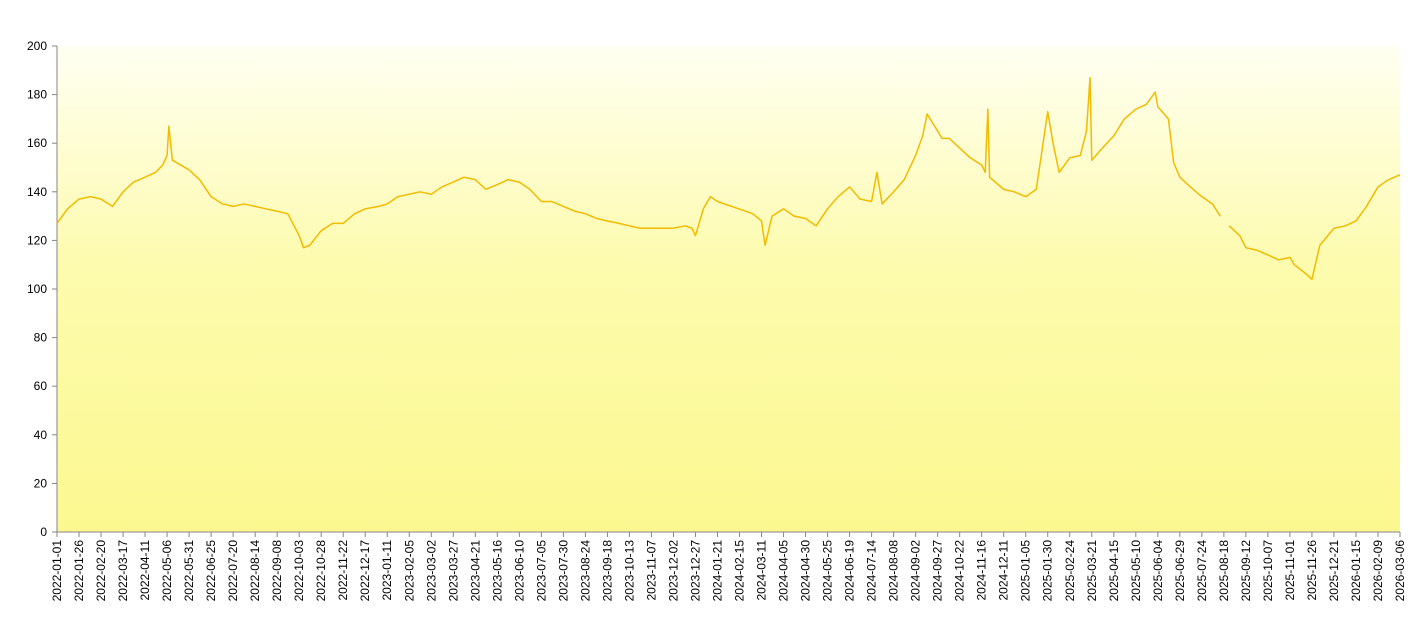 The width and height of the screenshot is (1425, 632). Describe the element at coordinates (37, 95) in the screenshot. I see `y-tick-label: 180` at that location.